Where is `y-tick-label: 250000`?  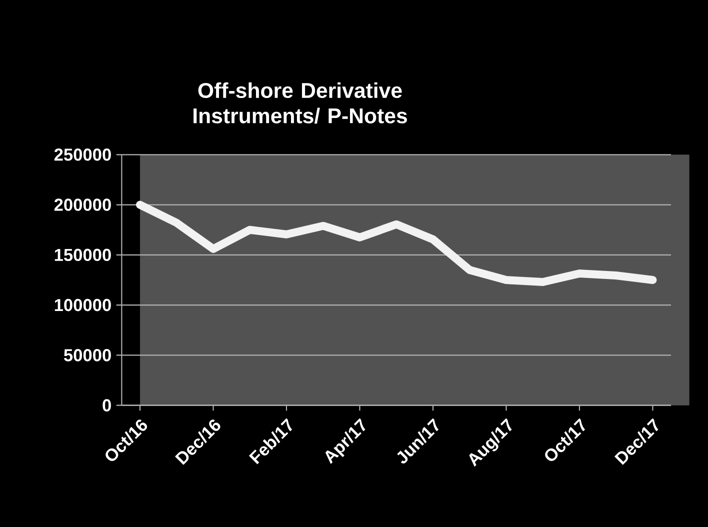
y-tick-label: 250000 is located at coordinates (82, 154).